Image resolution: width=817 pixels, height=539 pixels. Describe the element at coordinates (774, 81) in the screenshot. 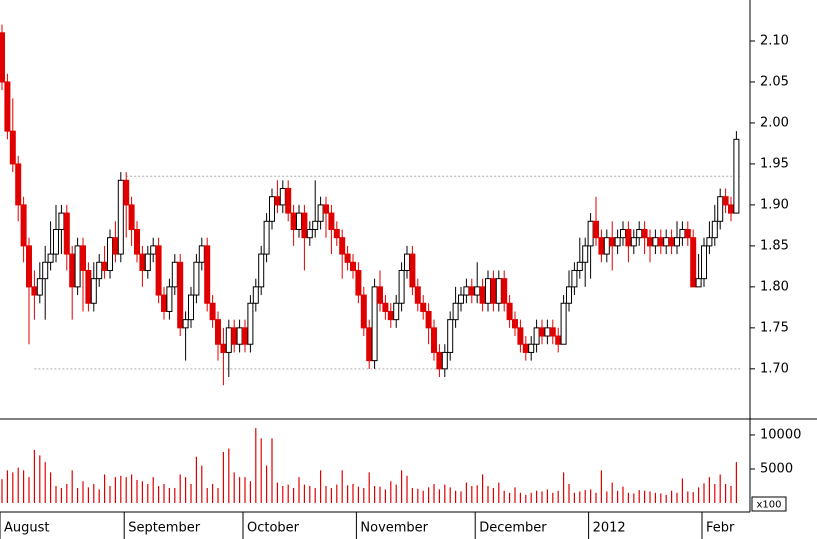

I see `y-tick-label: 2.05` at that location.